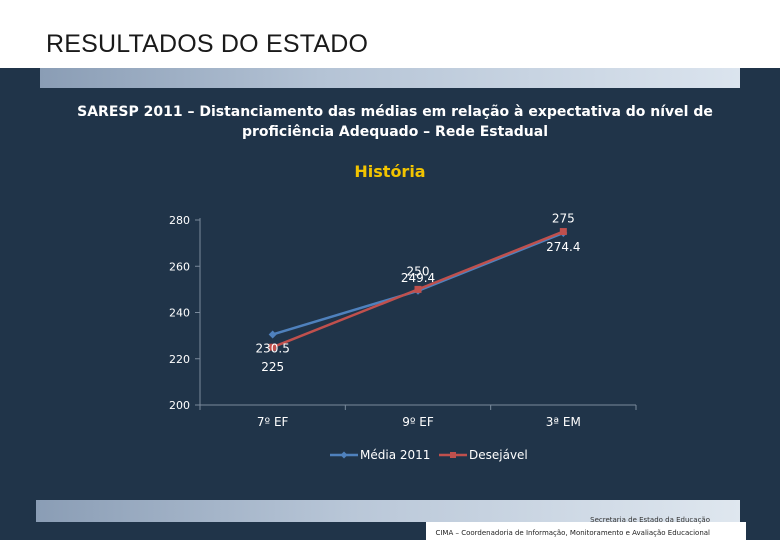 The height and width of the screenshot is (540, 780). What do you see at coordinates (498, 455) in the screenshot?
I see `legend-label: Desejável` at bounding box center [498, 455].